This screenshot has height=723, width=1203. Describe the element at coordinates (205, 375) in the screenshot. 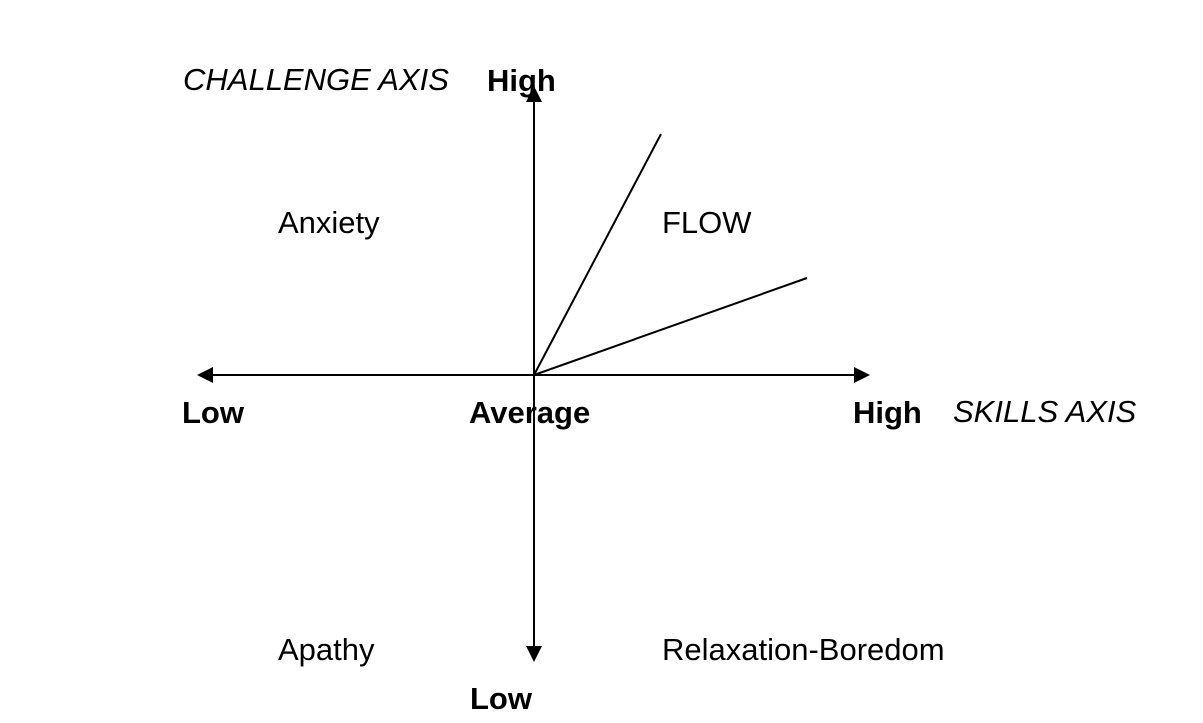

I see `skills-axis-left-arrowhead` at that location.